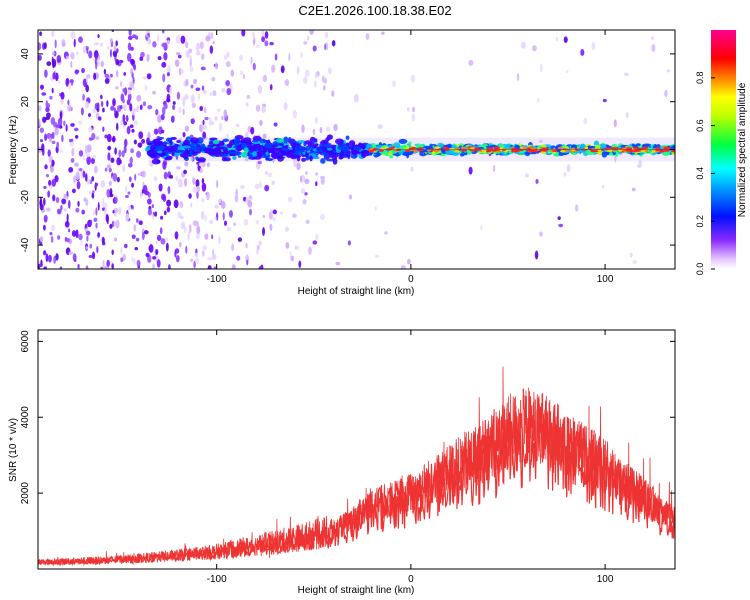  What do you see at coordinates (700, 173) in the screenshot?
I see `colorbar-tick-label: 0.4` at bounding box center [700, 173].